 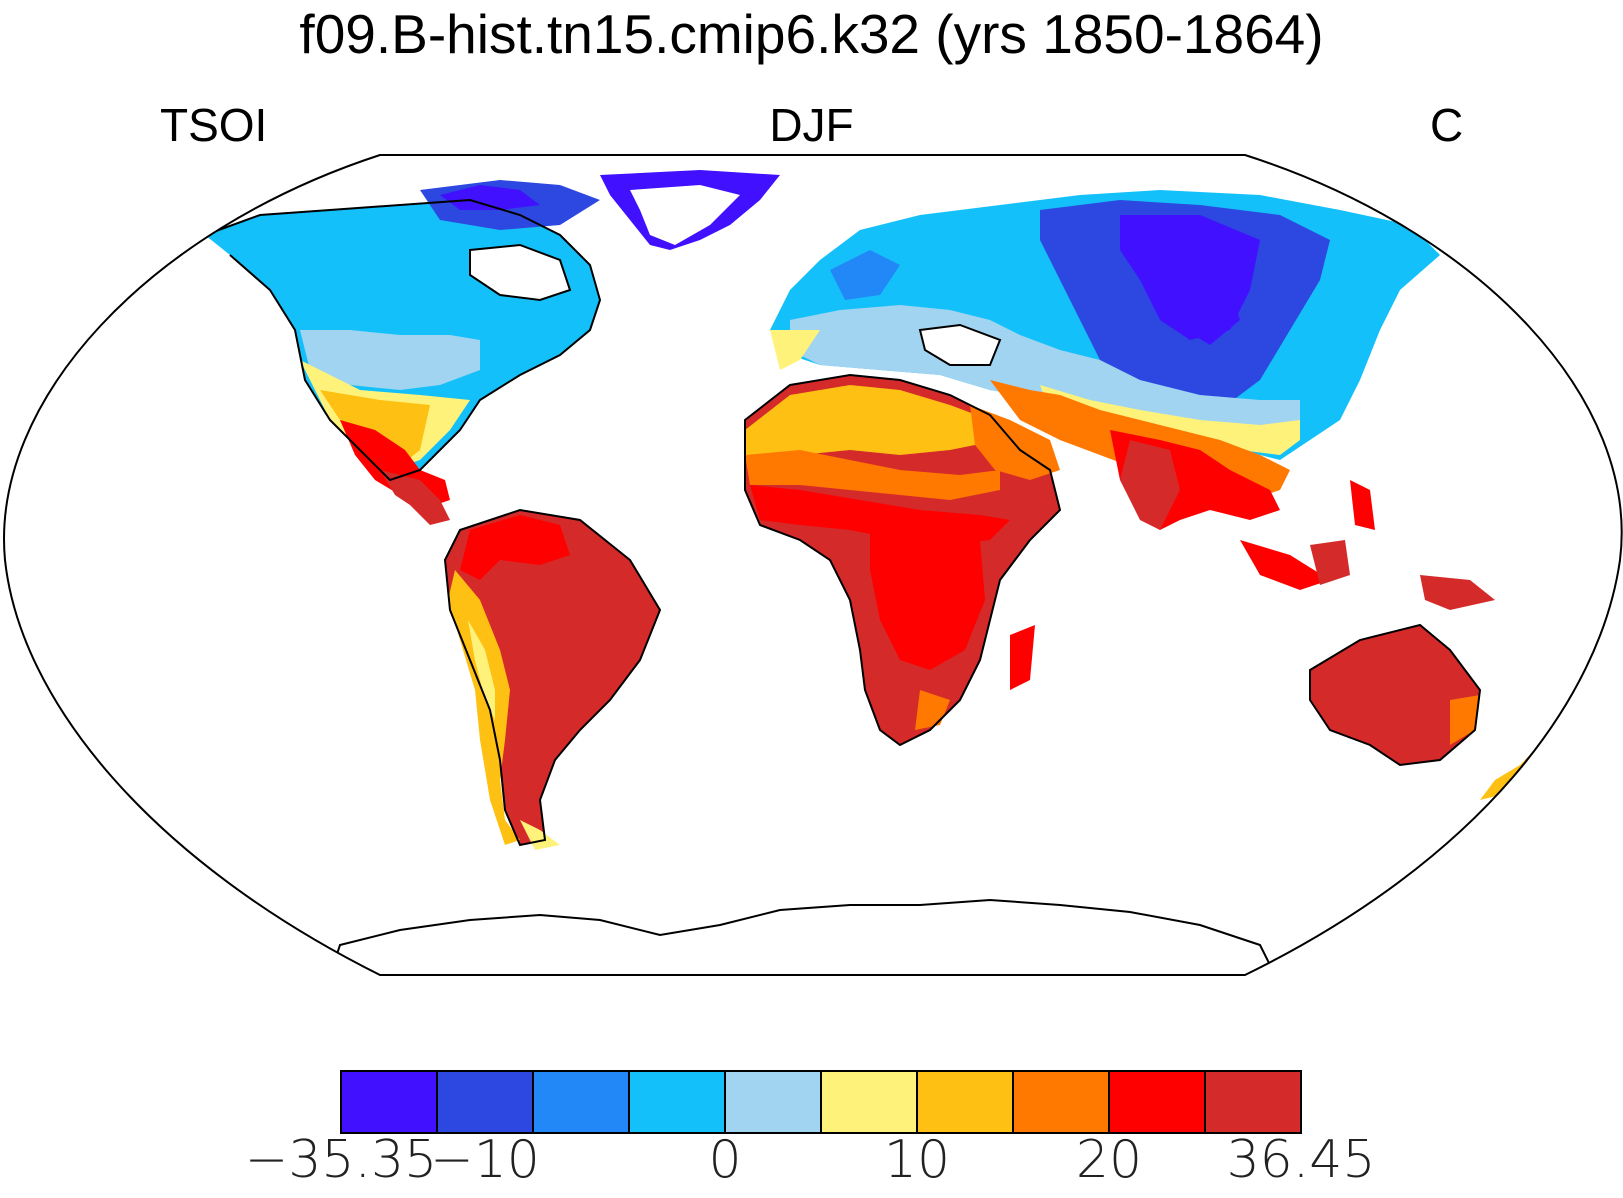 I want to click on colorbar-label-5: 36.45, so click(x=1301, y=1160).